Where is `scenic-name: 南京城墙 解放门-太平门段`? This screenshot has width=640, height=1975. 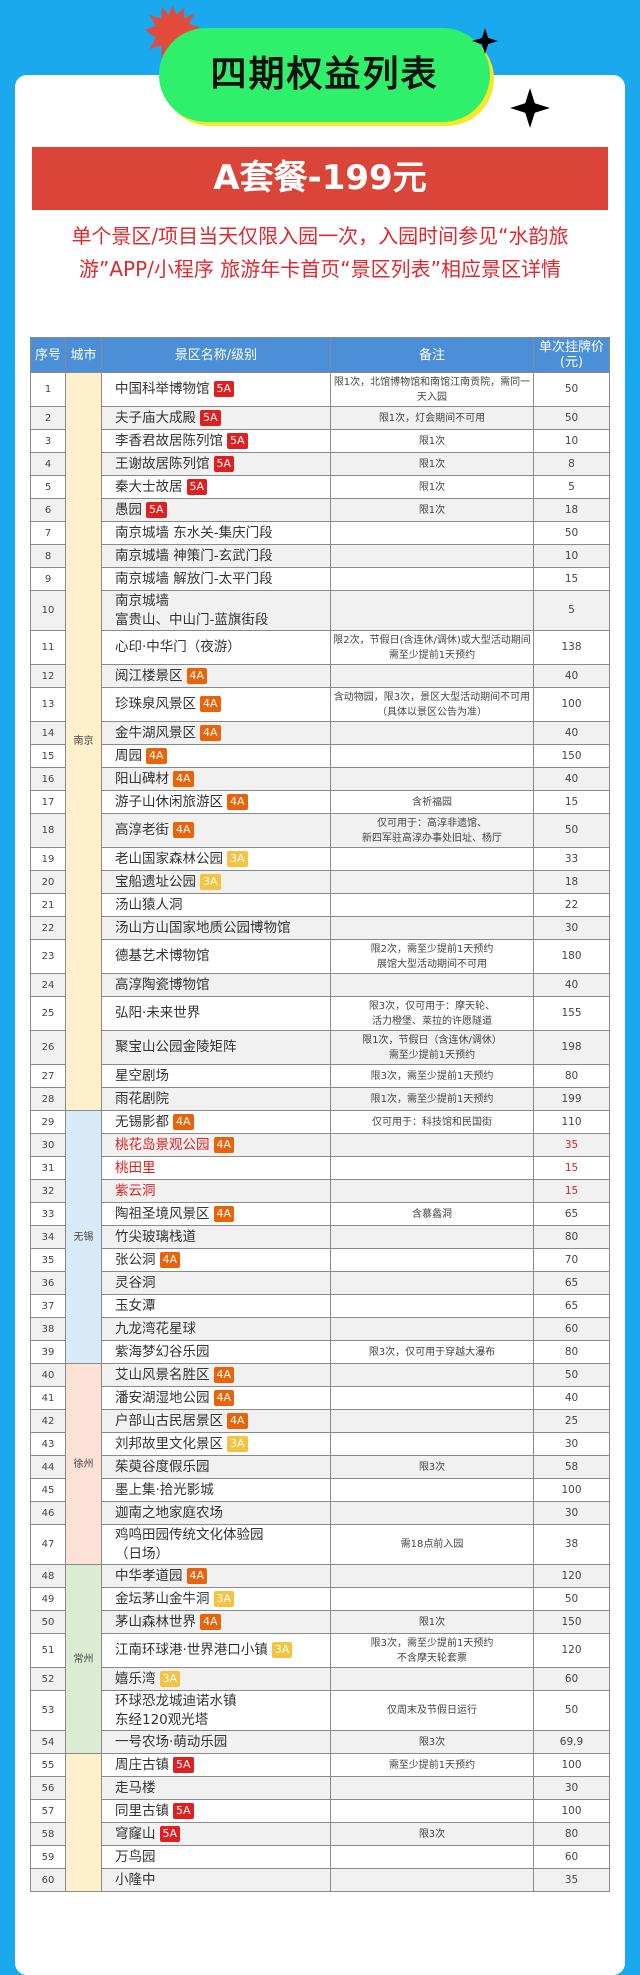 scenic-name: 南京城墙 解放门-太平门段 is located at coordinates (194, 578).